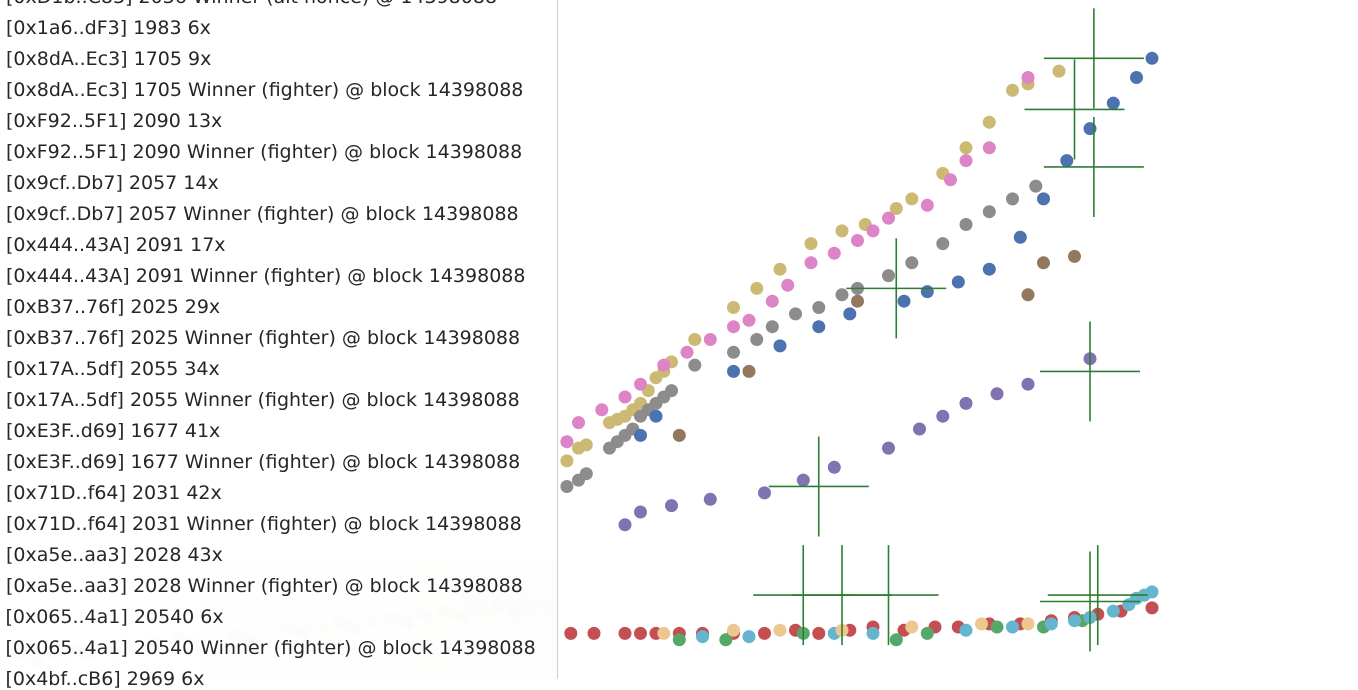 This screenshot has height=690, width=1358. I want to click on legend-entry-6: [0x9cf..Db7] 2057 14x, so click(112, 183).